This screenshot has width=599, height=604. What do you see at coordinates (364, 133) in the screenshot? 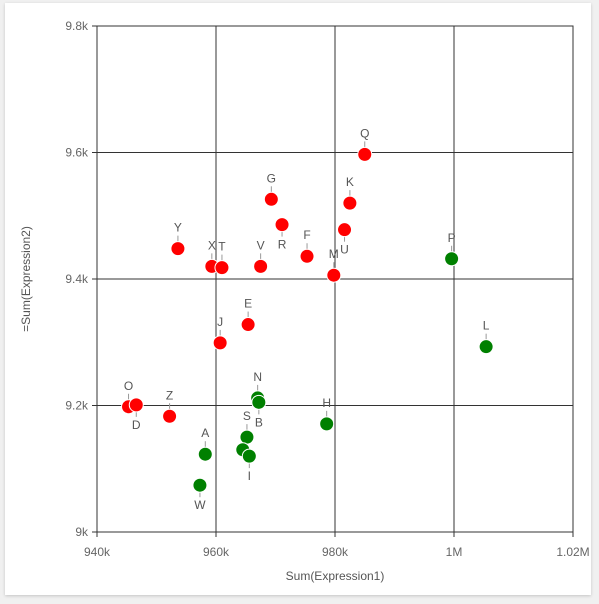
I see `point-label: Q` at bounding box center [364, 133].